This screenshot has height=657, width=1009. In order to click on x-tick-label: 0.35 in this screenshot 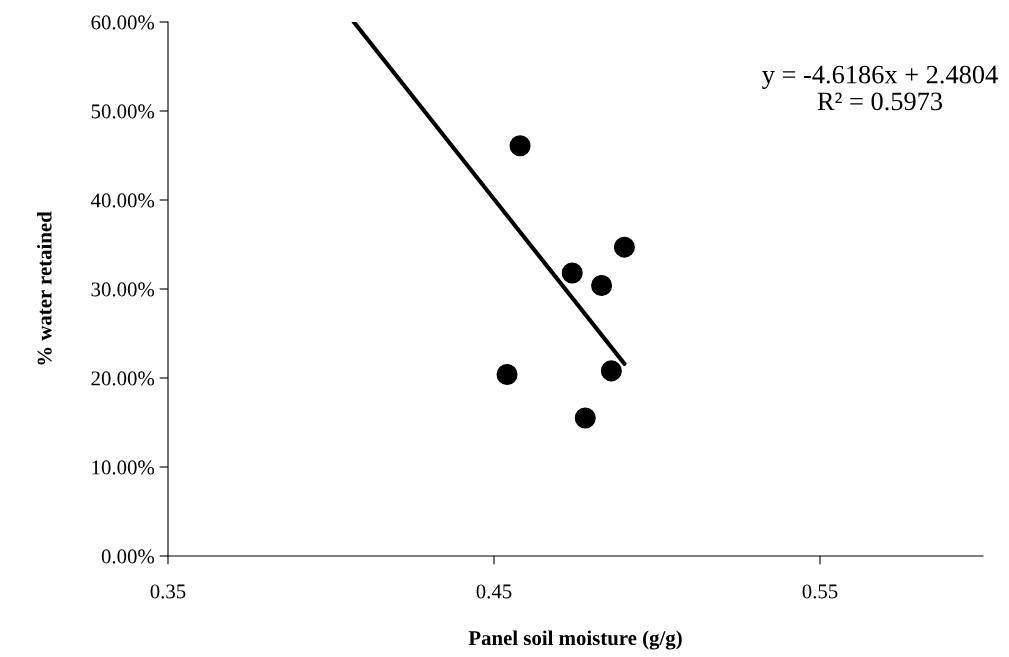, I will do `click(168, 591)`.